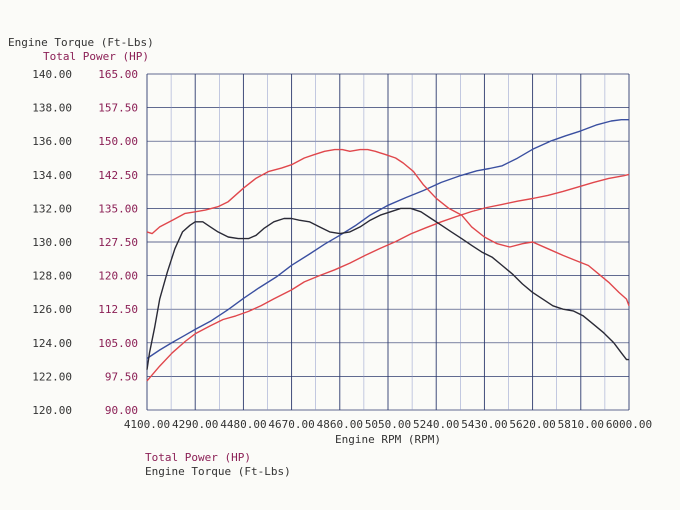 Image resolution: width=680 pixels, height=510 pixels. I want to click on x-tick-label: 5620.00, so click(532, 424).